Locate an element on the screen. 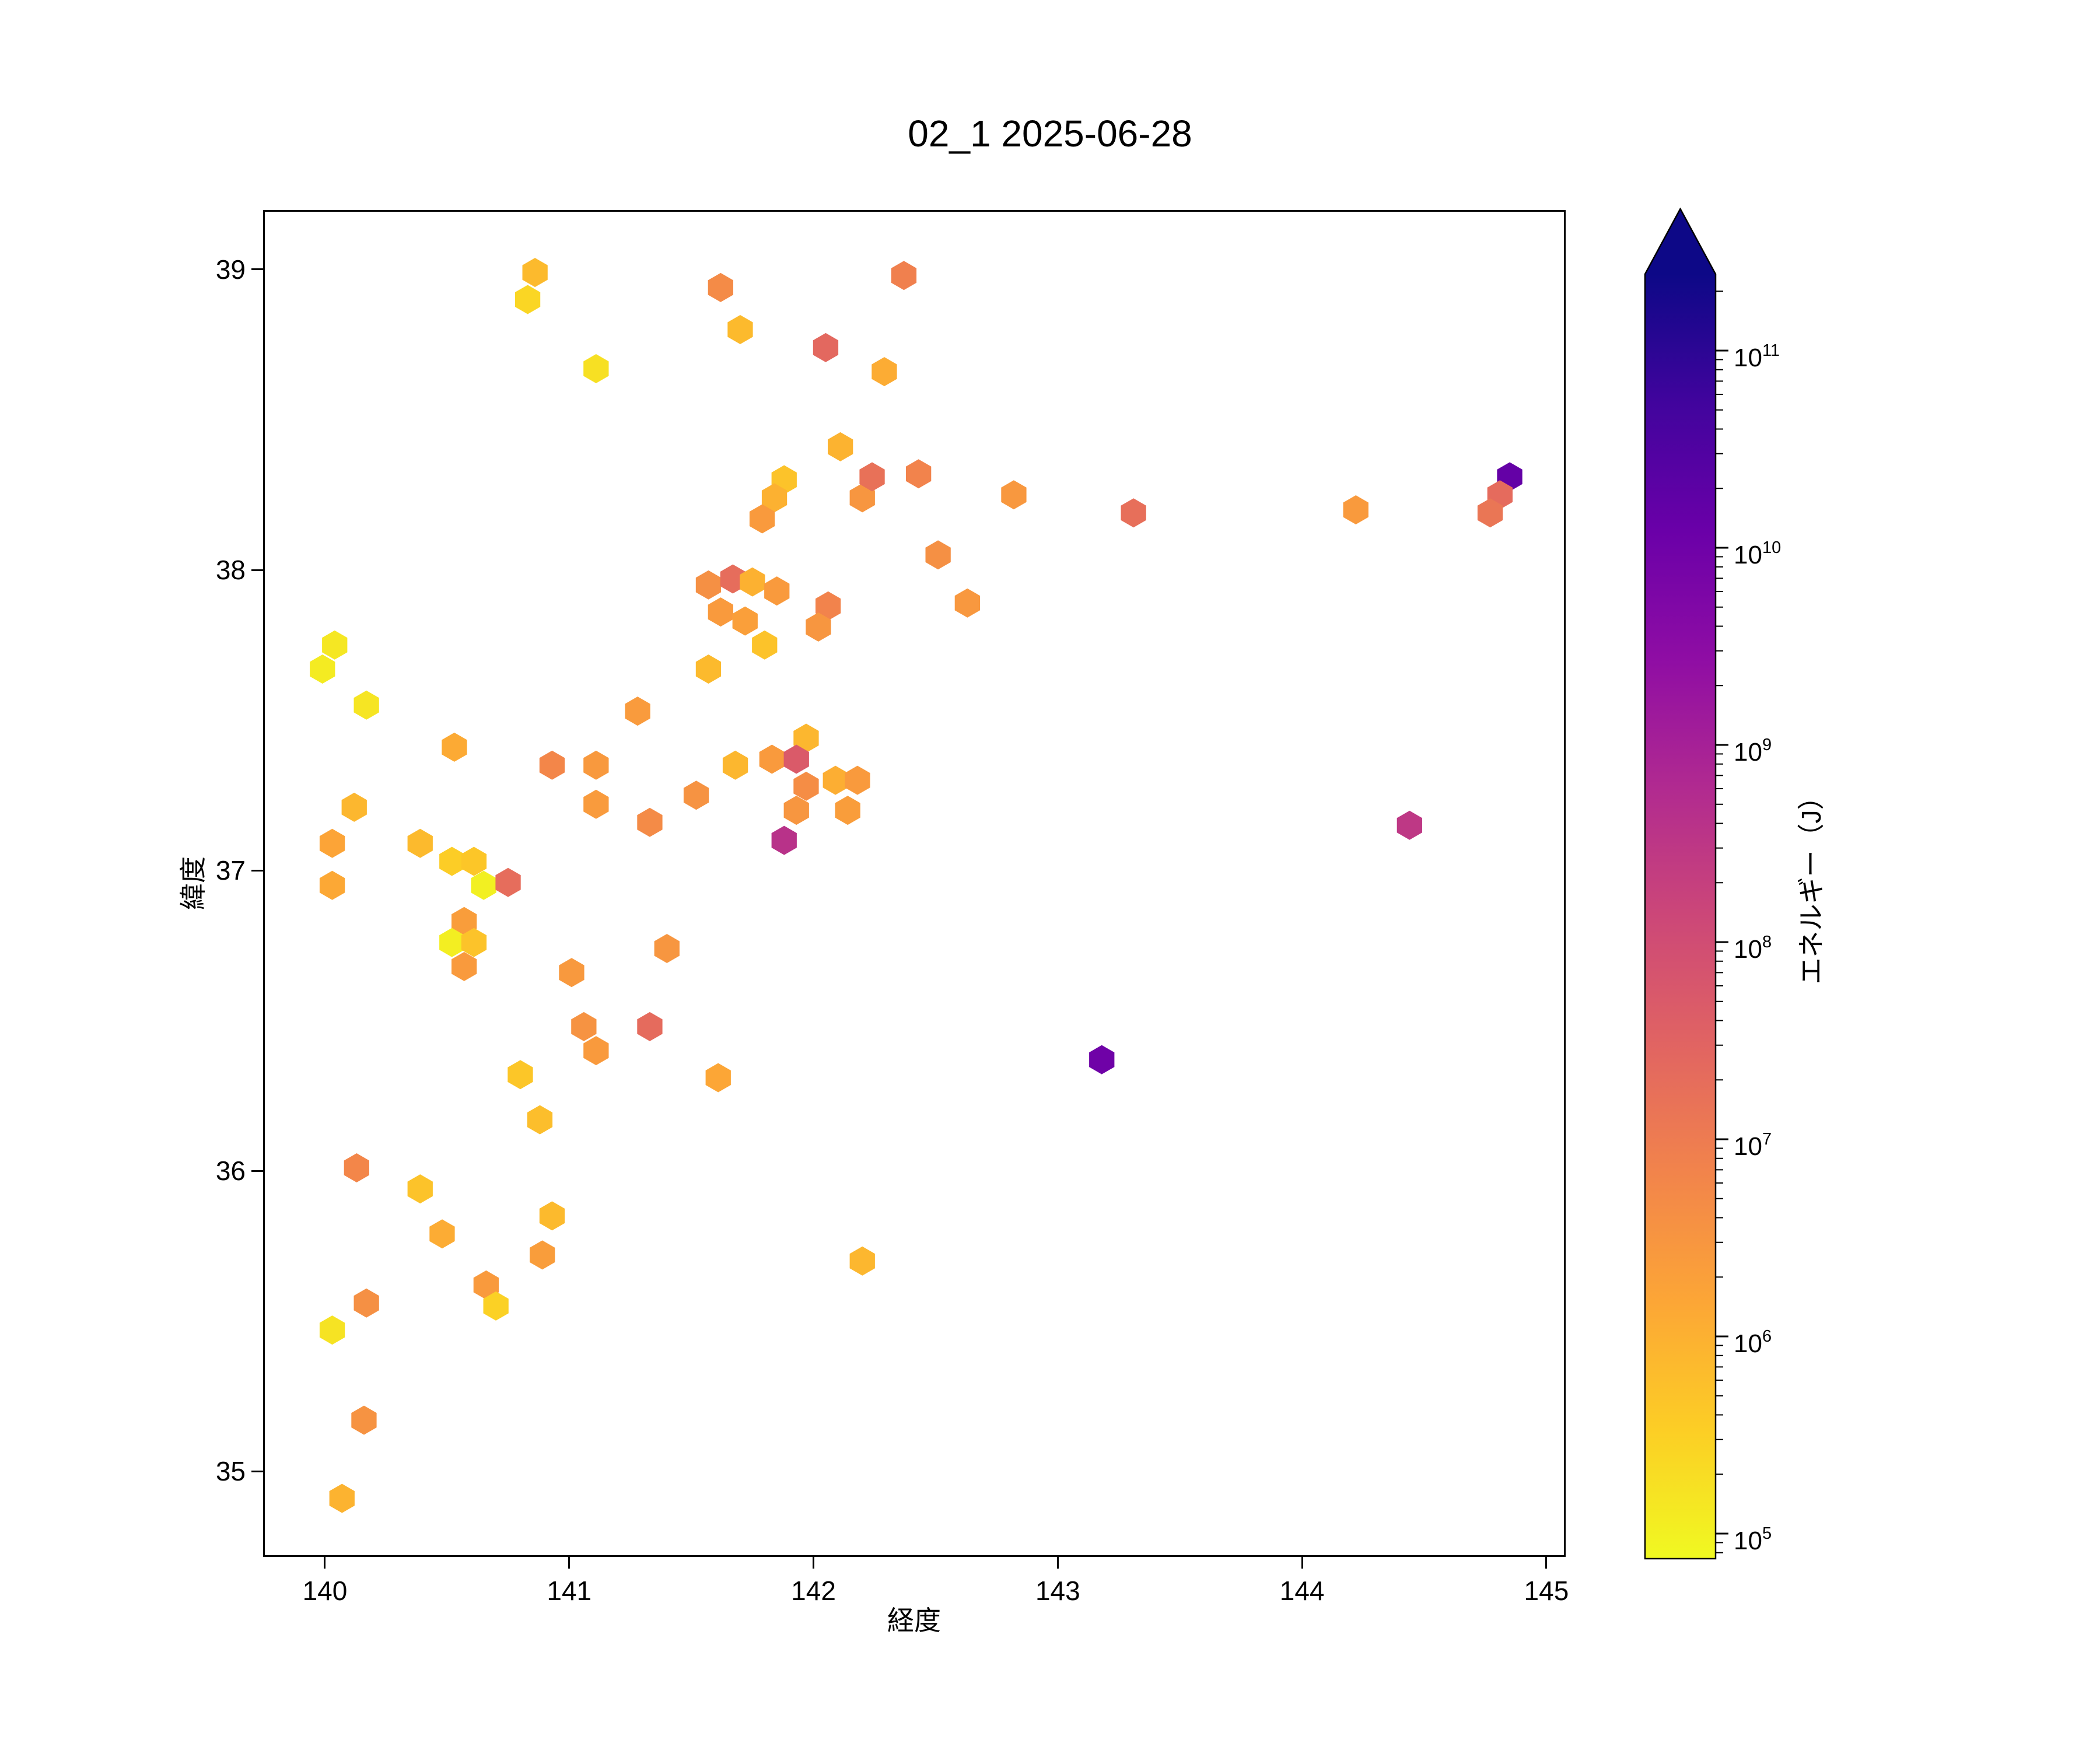 The width and height of the screenshot is (2100, 1750). colorbar-tick-label: 10⁸ is located at coordinates (1753, 949).